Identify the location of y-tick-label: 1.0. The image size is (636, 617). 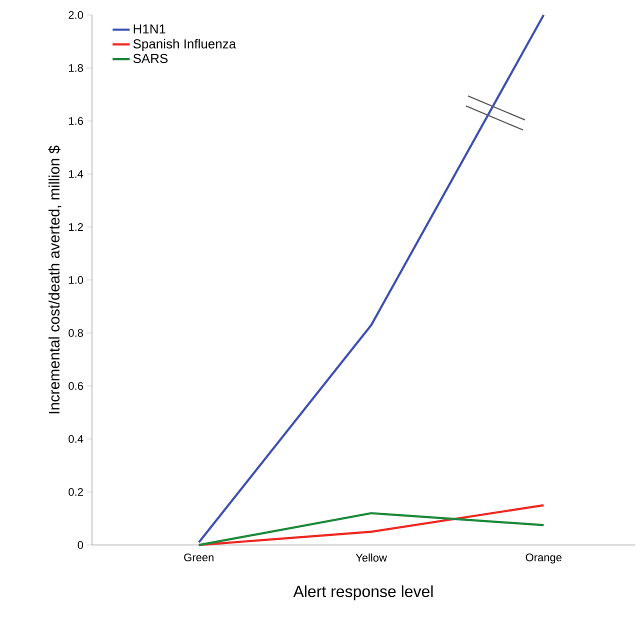
(76, 280).